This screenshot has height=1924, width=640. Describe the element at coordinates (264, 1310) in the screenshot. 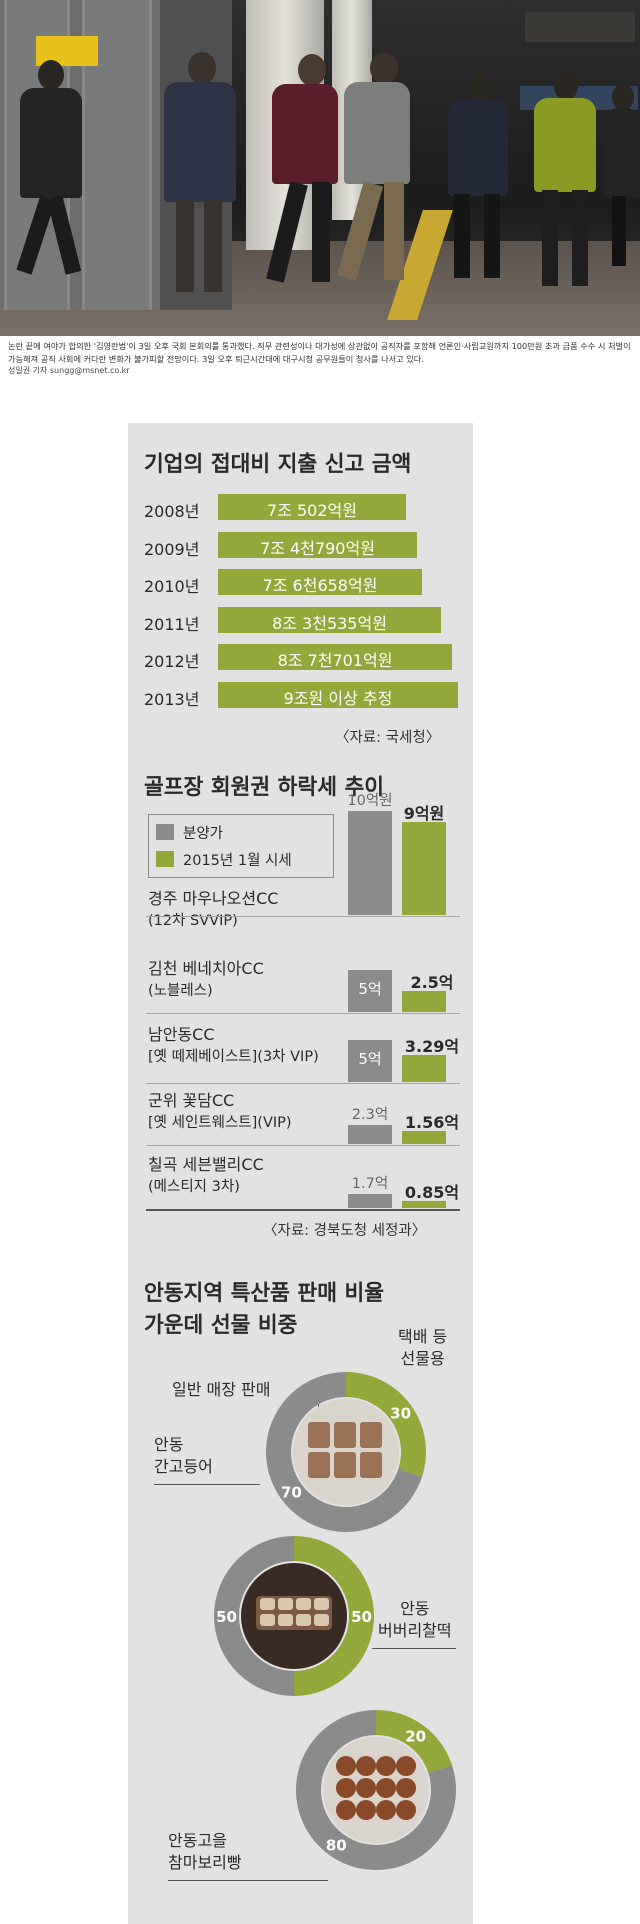

I see `gift-chart-title: 안동지역 특산품 판매 비율 가운데 선물 비중` at that location.